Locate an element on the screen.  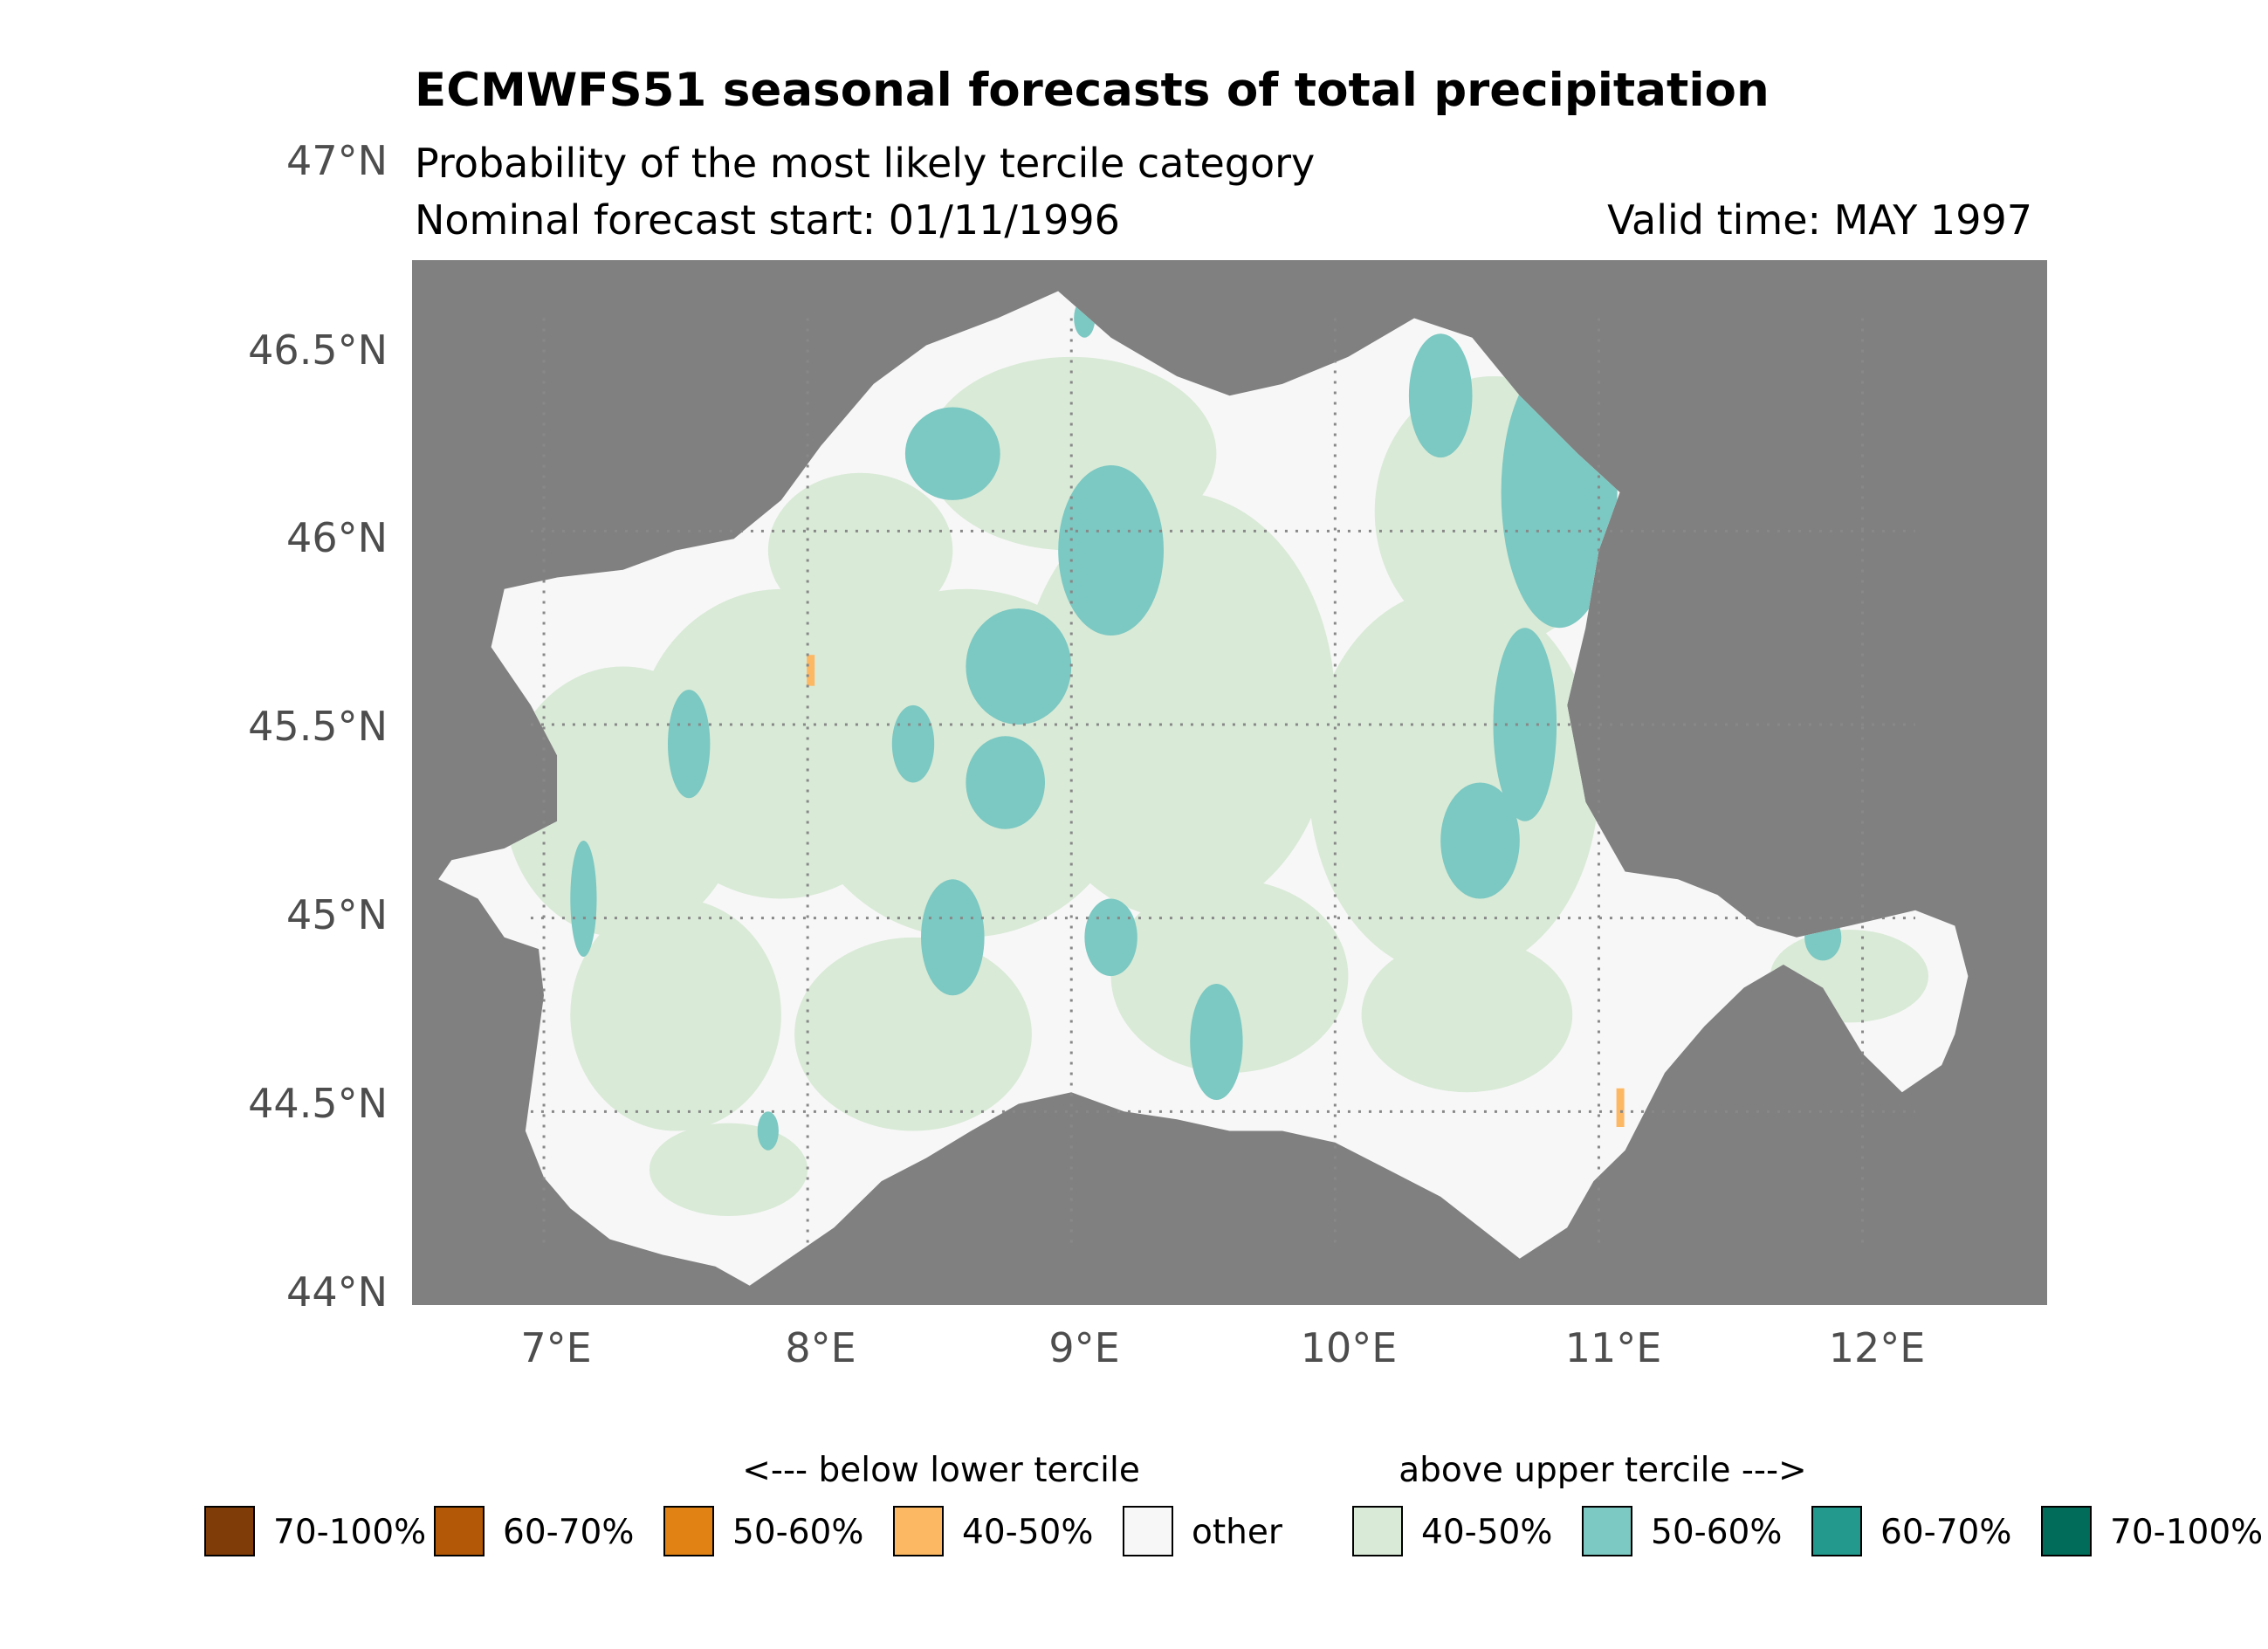
legend-label: other is located at coordinates (1237, 1532).